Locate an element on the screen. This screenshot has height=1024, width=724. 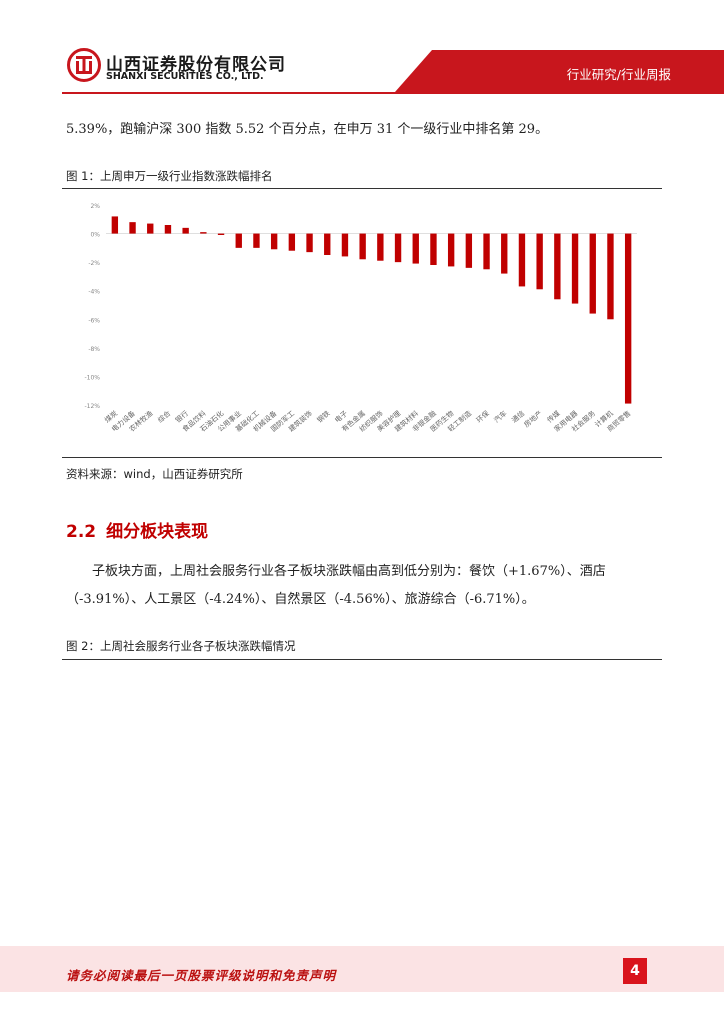
y-tick-label: -2% is located at coordinates (94, 263).